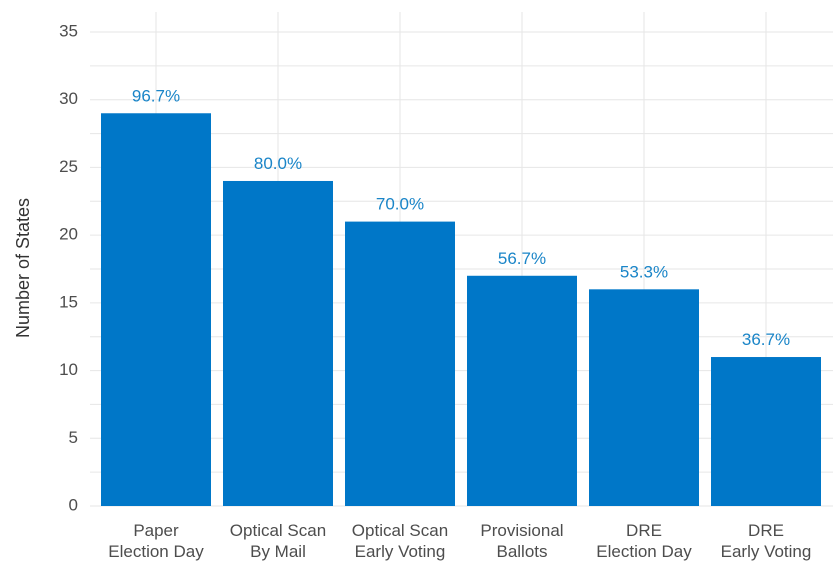 Image resolution: width=833 pixels, height=578 pixels. I want to click on y-tick-label: 5, so click(73, 437).